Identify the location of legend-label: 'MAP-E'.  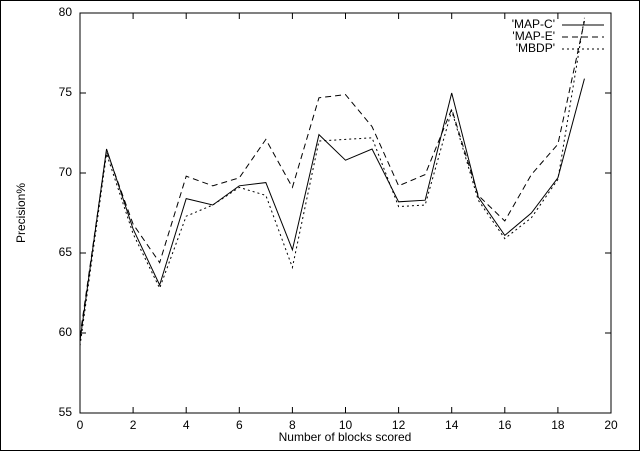
(533, 36).